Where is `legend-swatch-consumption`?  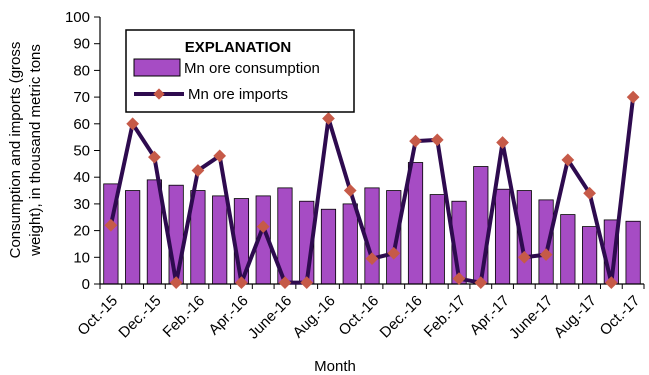
legend-swatch-consumption is located at coordinates (157, 67).